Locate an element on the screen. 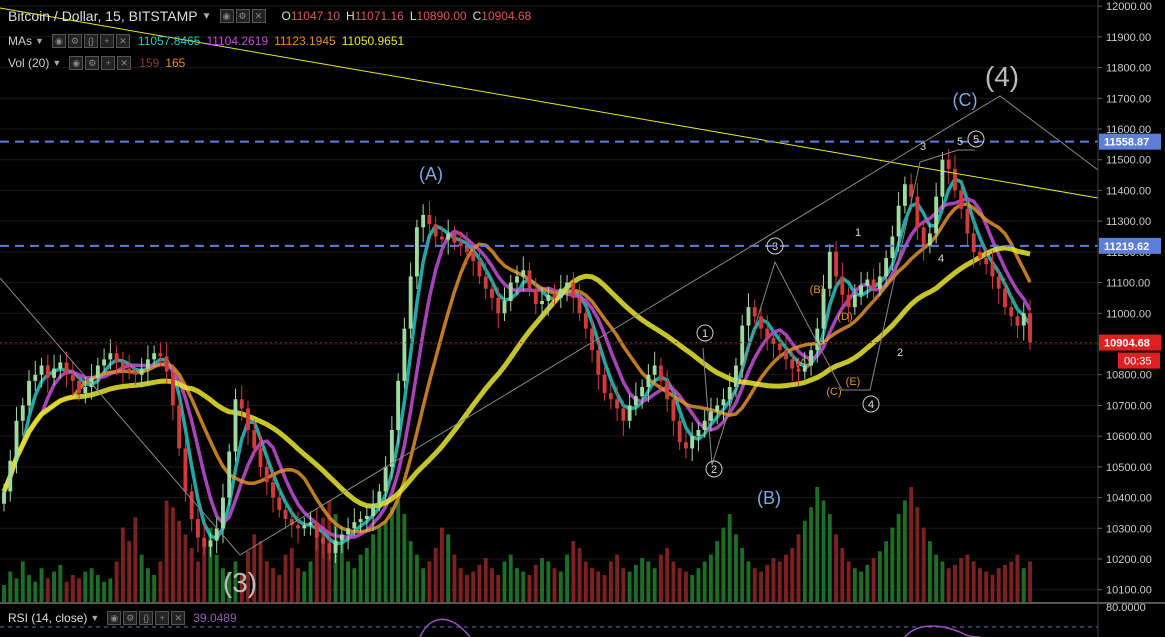 Image resolution: width=1165 pixels, height=637 pixels. close-value: 10904.68 is located at coordinates (506, 16).